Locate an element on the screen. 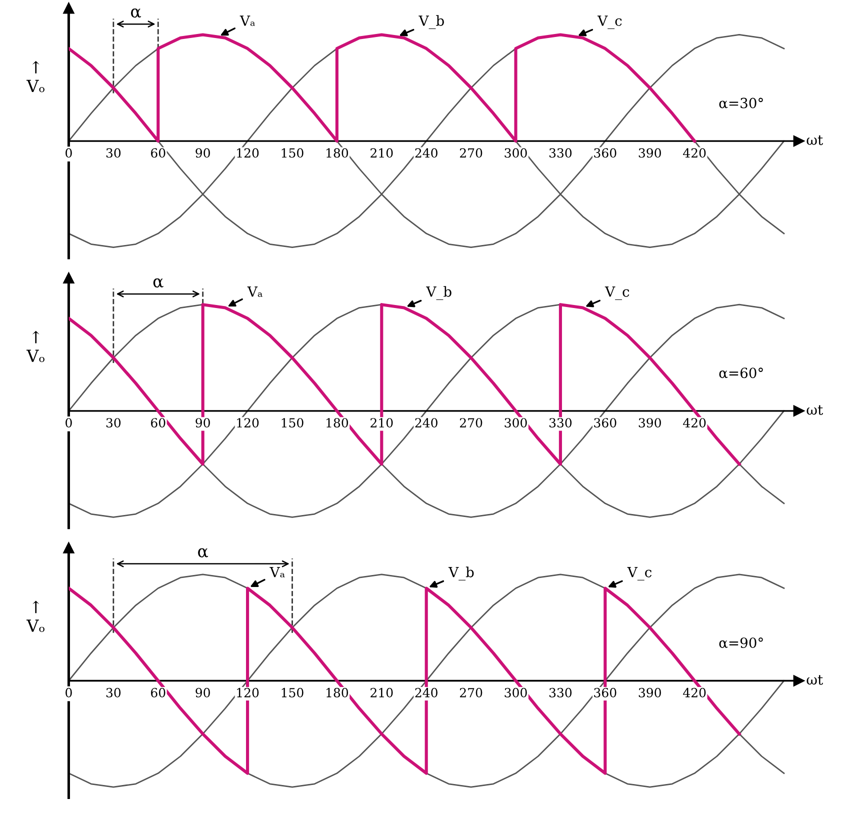 Image resolution: width=859 pixels, height=814 pixels. annotation: α=30° is located at coordinates (741, 103).